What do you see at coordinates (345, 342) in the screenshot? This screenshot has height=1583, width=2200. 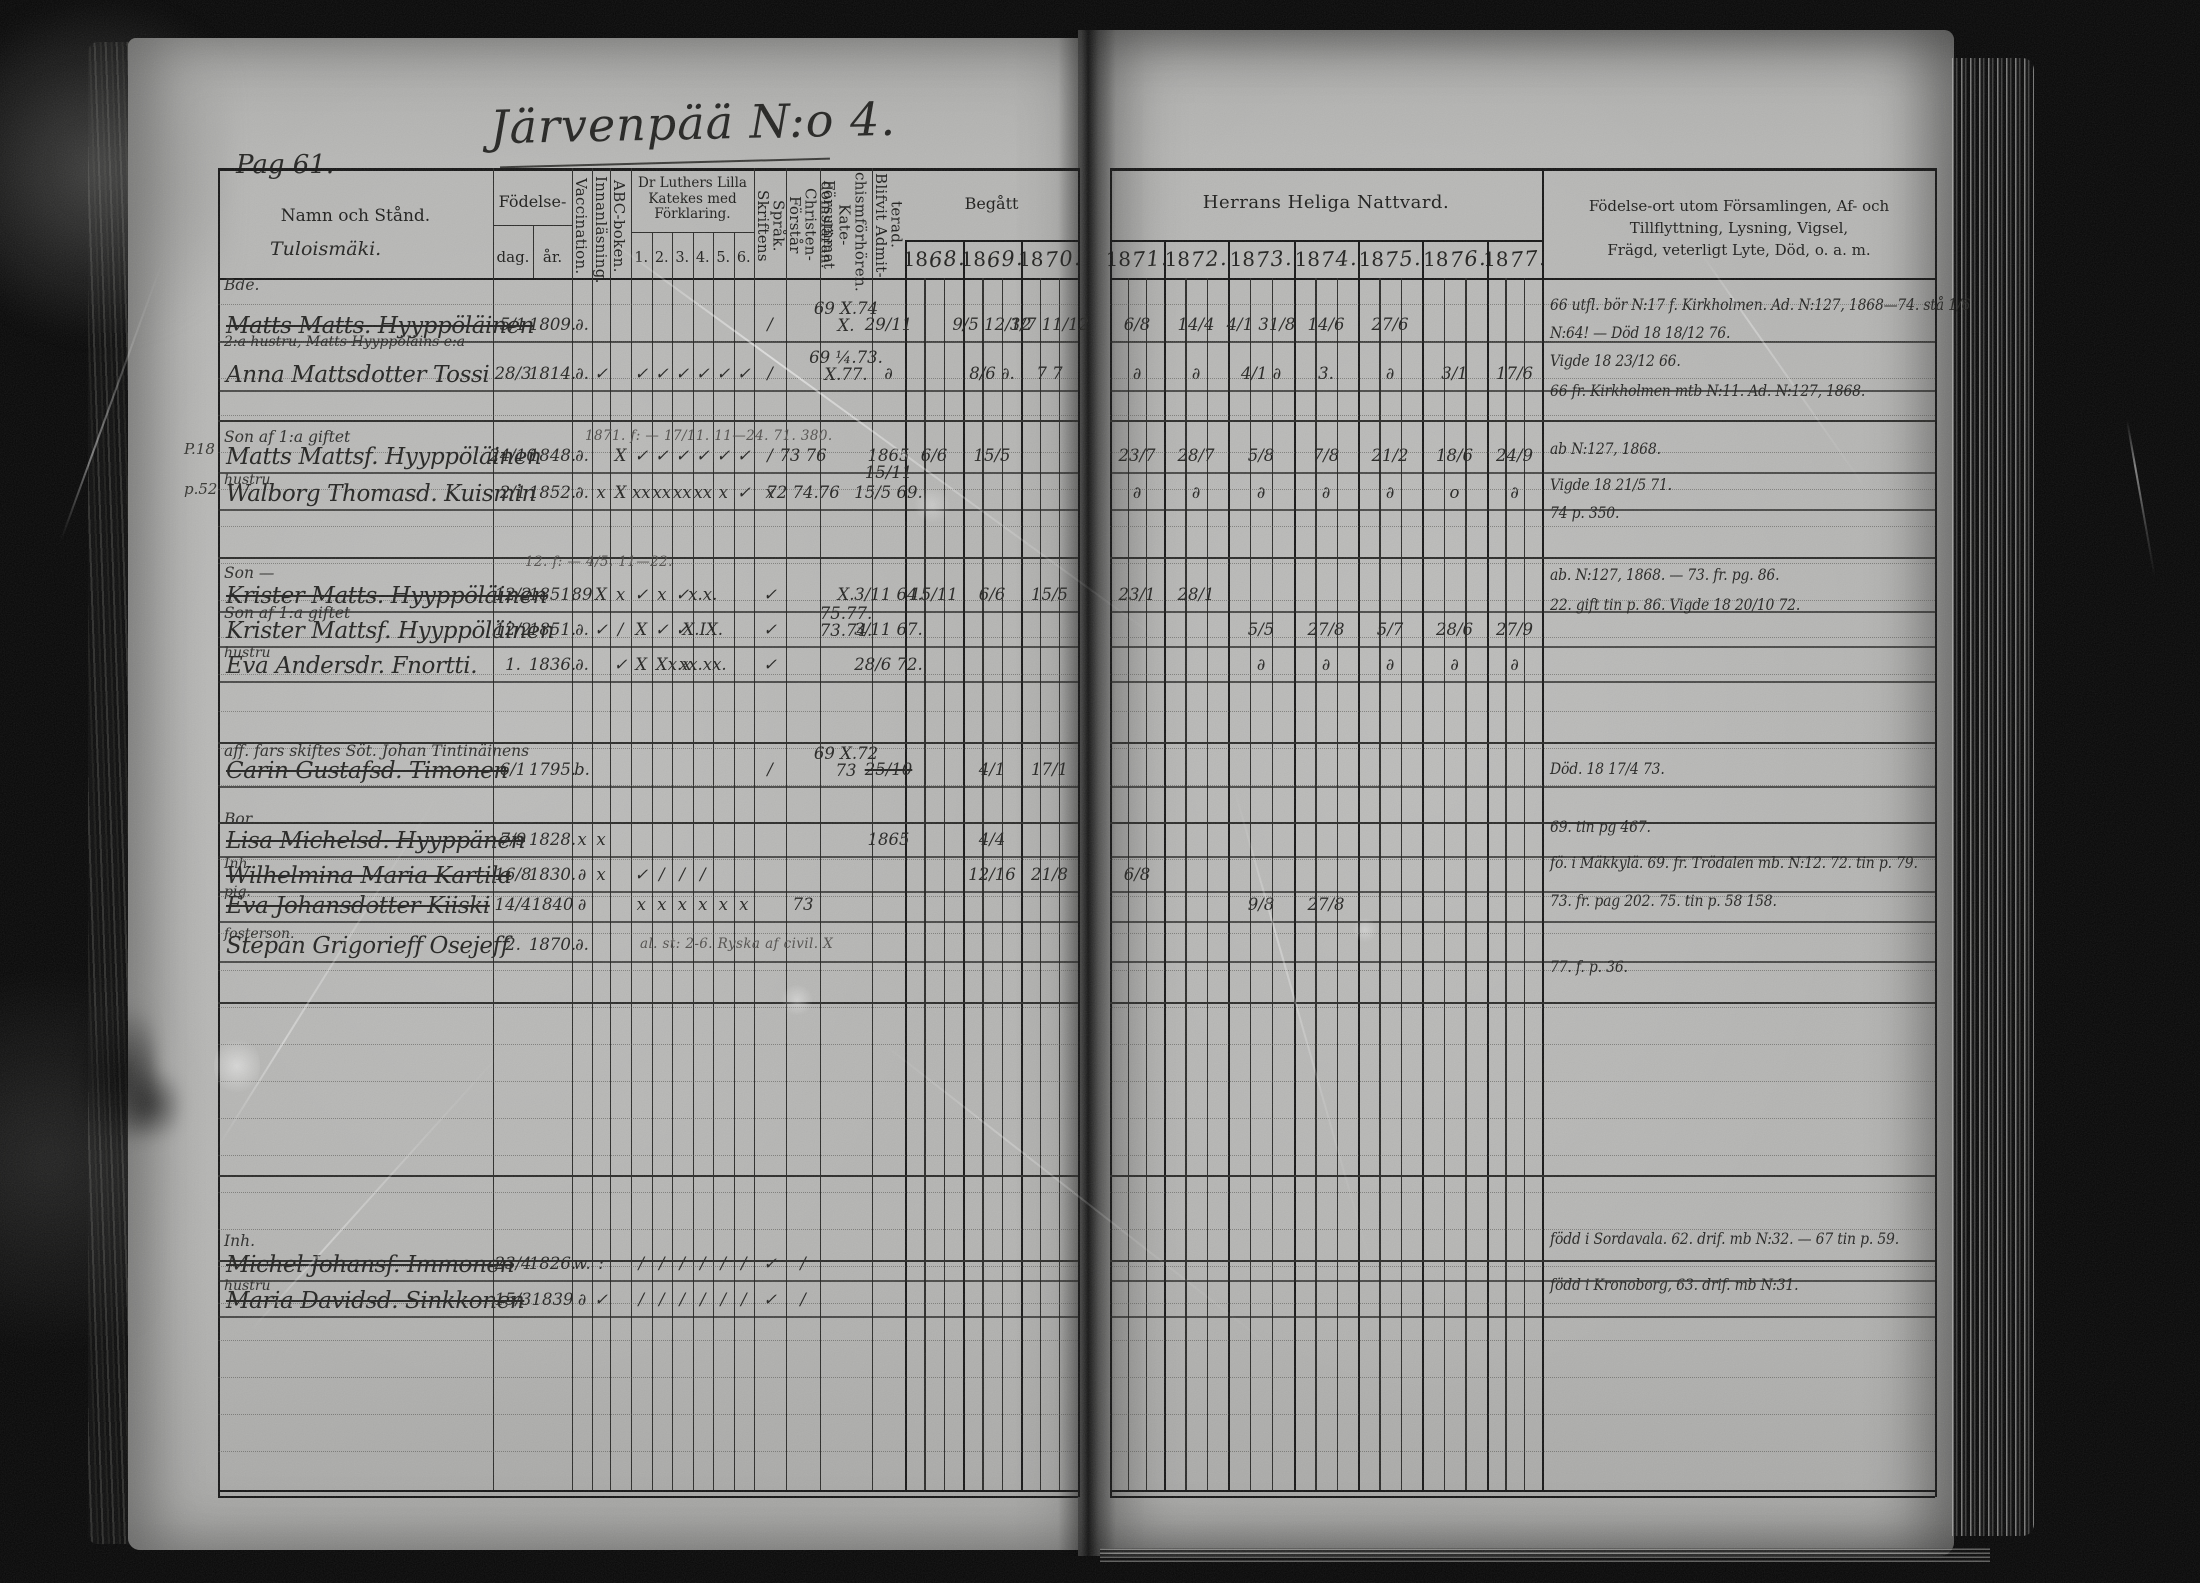 I see `relation-label: 2:a hustru, Matts Hyyppöläins e:a` at bounding box center [345, 342].